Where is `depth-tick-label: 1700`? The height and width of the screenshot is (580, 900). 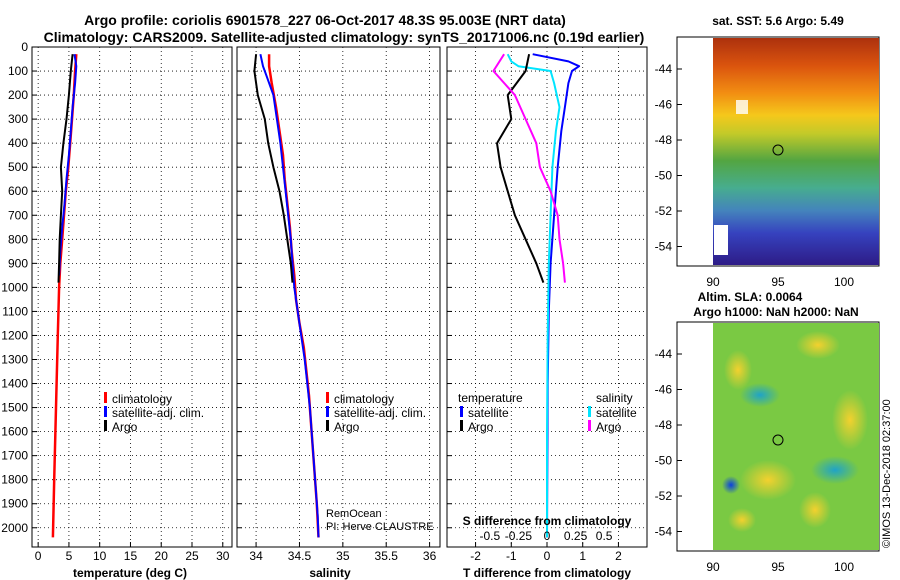 depth-tick-label: 1700 is located at coordinates (14, 456).